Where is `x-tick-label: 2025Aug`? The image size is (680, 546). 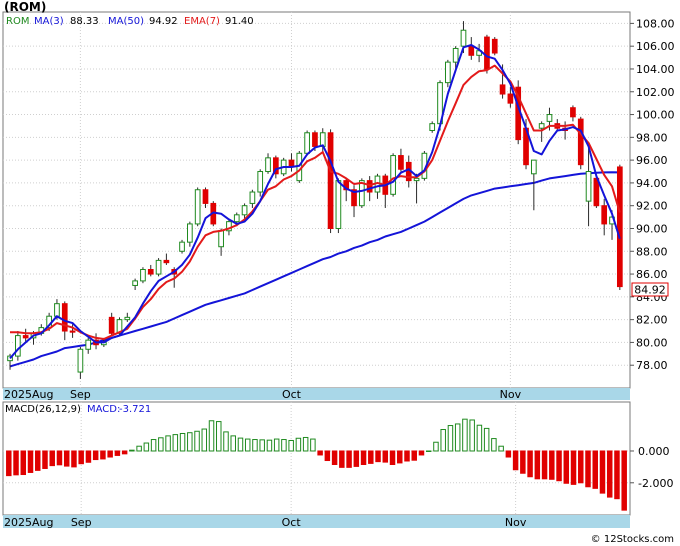 x-tick-label: 2025Aug is located at coordinates (28, 394).